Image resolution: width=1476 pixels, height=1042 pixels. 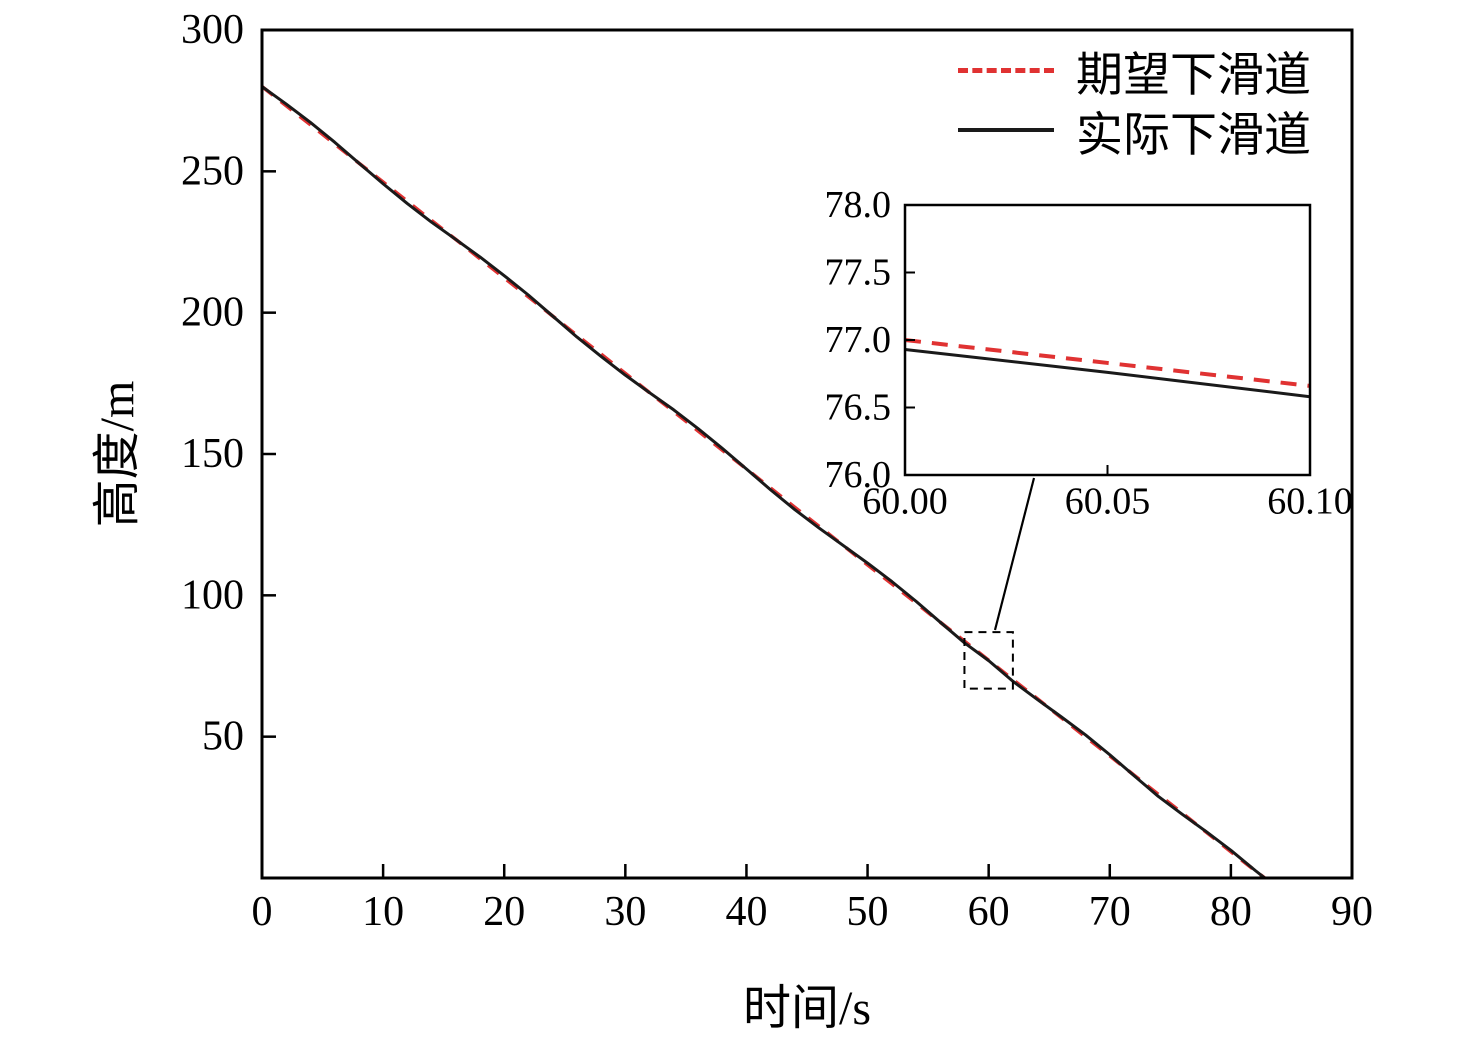 What do you see at coordinates (223, 737) in the screenshot?
I see `y-tick-label: 50` at bounding box center [223, 737].